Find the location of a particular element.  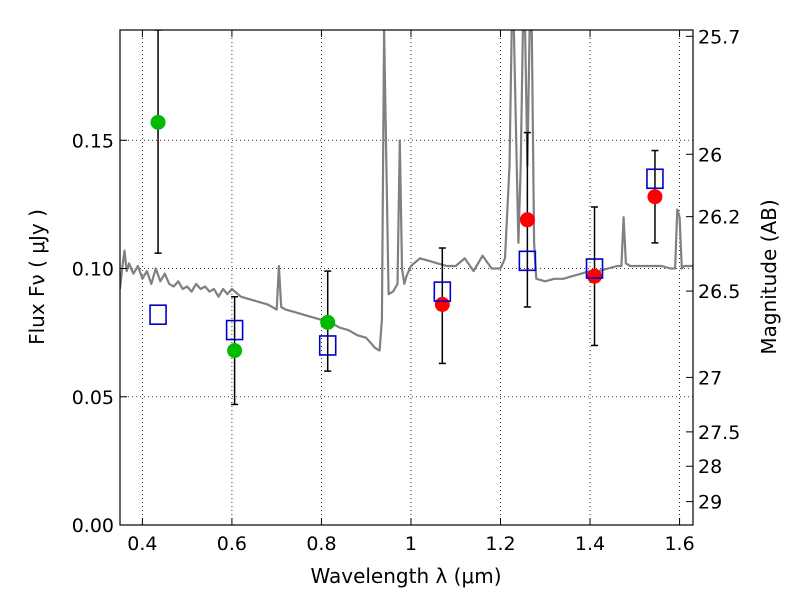

y-tick-label: 0.00 is located at coordinates (93, 526).